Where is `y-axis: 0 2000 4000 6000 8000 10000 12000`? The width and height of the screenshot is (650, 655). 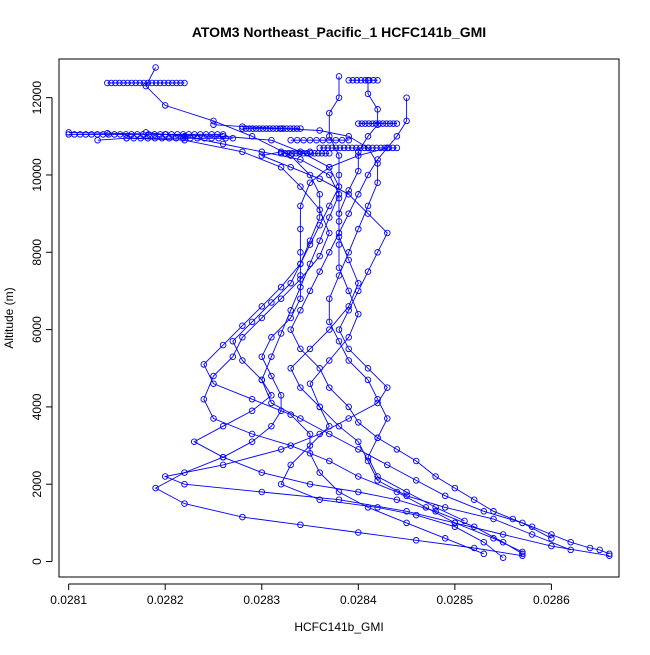 y-axis: 0 2000 4000 6000 8000 10000 12000 is located at coordinates (41, 323).